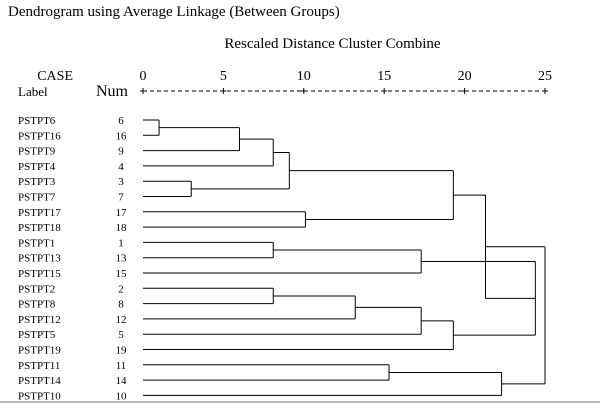 The image size is (600, 412). Describe the element at coordinates (122, 381) in the screenshot. I see `case-number: 14` at that location.